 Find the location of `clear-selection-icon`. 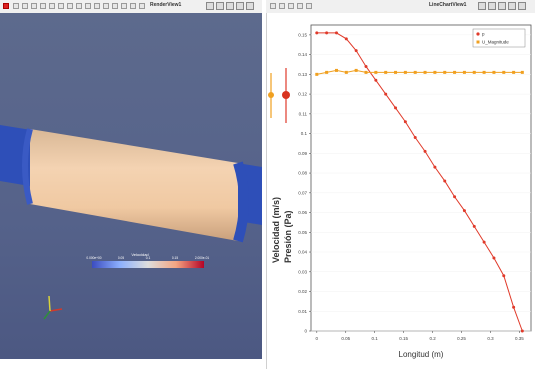

clear-selection-icon is located at coordinates (124, 6).